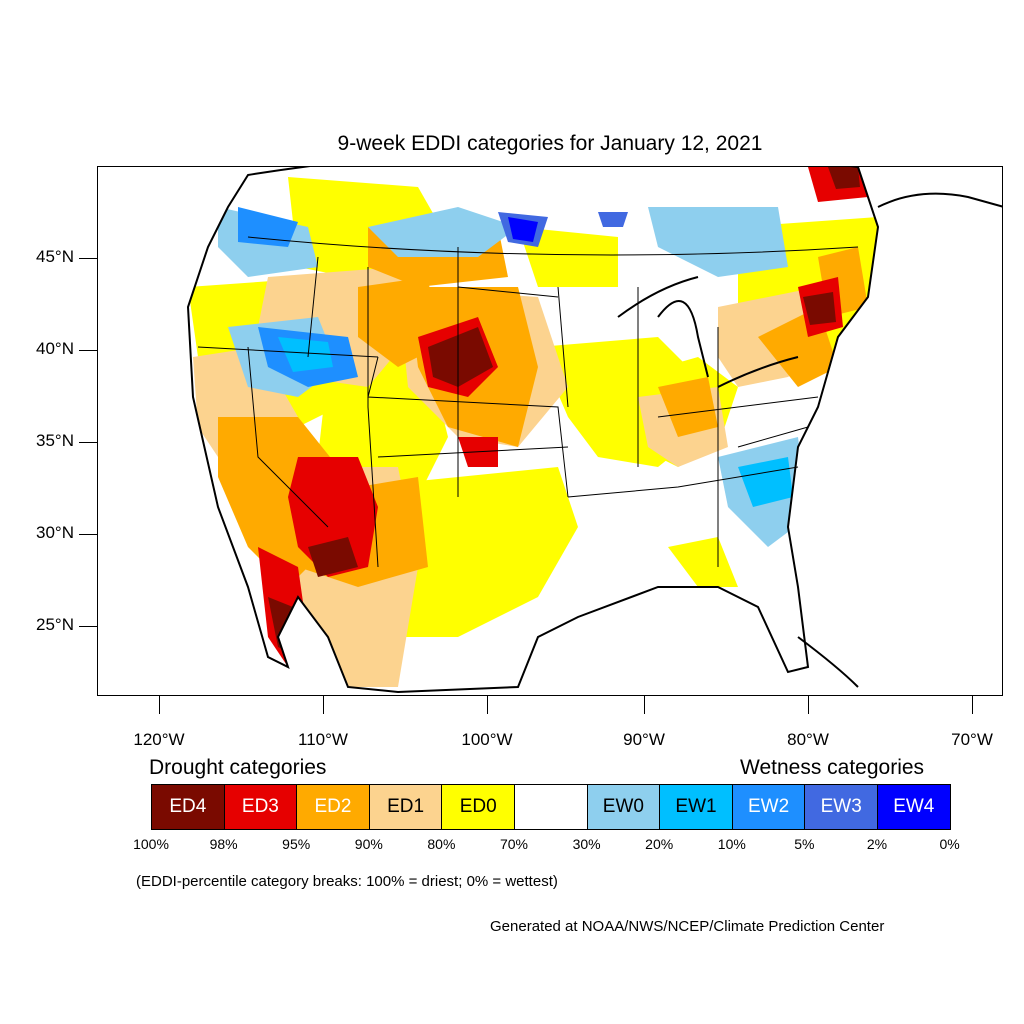 This screenshot has width=1024, height=1024. What do you see at coordinates (768, 807) in the screenshot?
I see `legend-swatch-ew2: EW2` at bounding box center [768, 807].